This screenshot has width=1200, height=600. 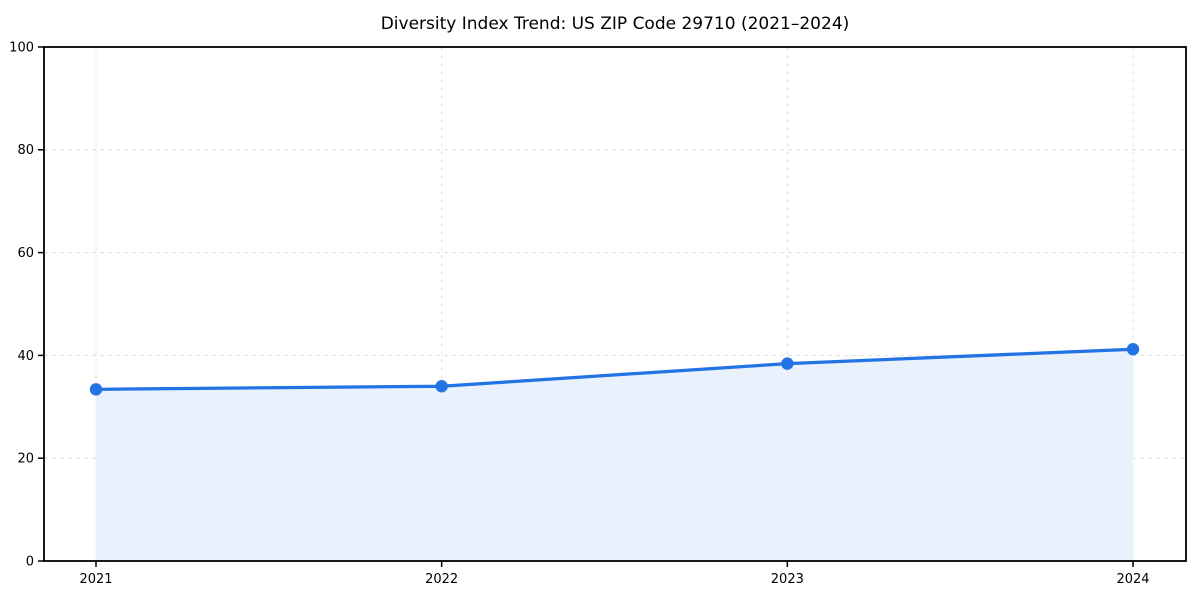 What do you see at coordinates (26, 304) in the screenshot?
I see `y-axis-ticks: 0 20 40 60 80 100` at bounding box center [26, 304].